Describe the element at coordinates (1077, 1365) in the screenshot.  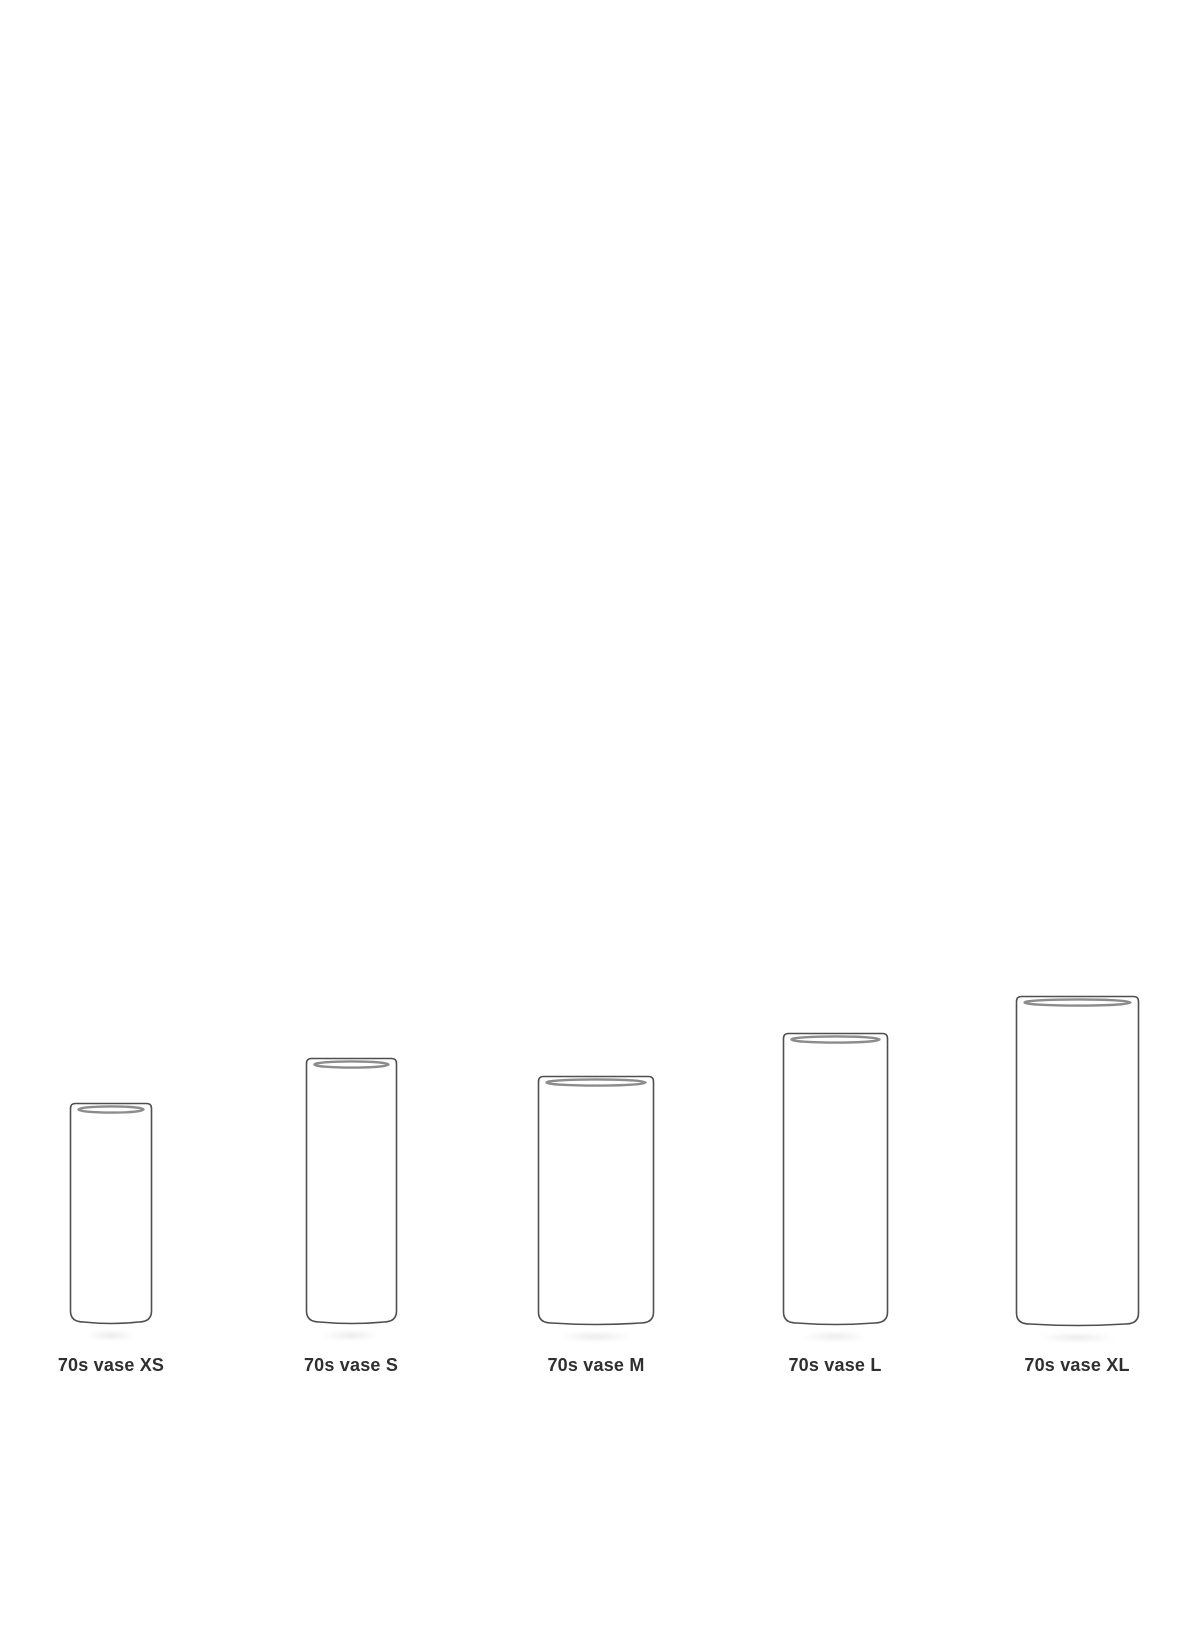
I see `vase-size-label: 70s vase XL` at that location.